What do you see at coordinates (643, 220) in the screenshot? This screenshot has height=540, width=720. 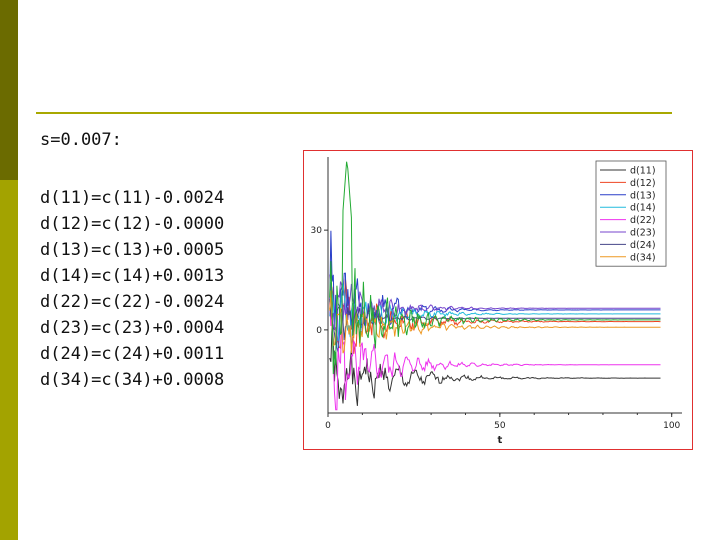 I see `legend-label-4: d(22)` at bounding box center [643, 220].